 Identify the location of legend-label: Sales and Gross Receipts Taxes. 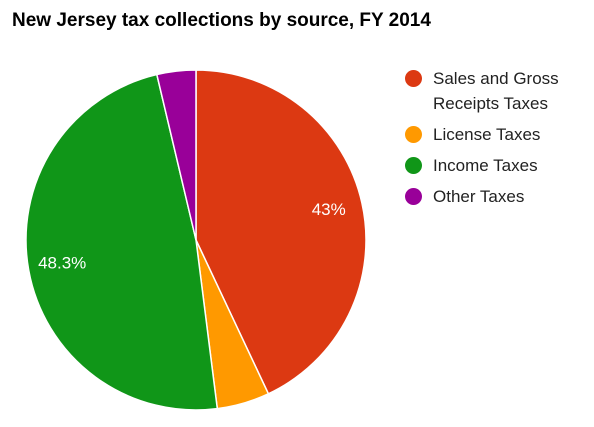
(496, 91).